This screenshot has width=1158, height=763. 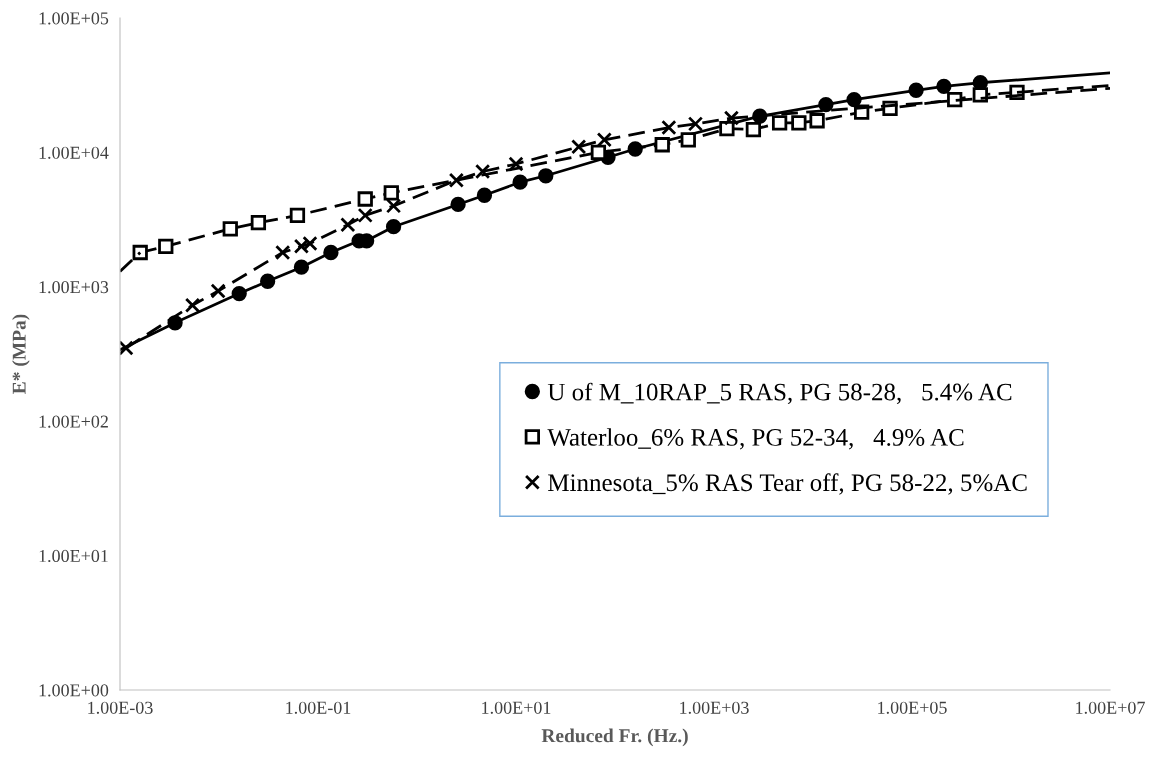 I want to click on x-tick-label: 1.00E+03, so click(x=714, y=707).